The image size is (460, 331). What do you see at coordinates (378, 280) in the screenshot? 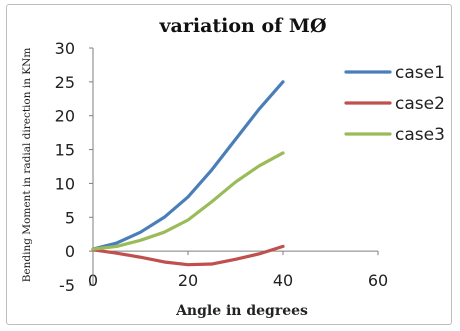
I see `x-tick-label: 60` at bounding box center [378, 280].